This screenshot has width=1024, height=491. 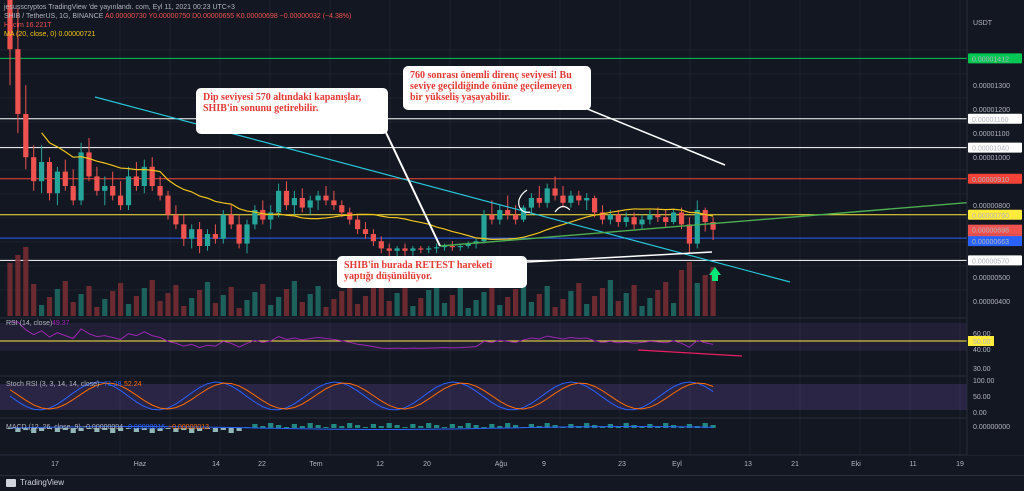 I want to click on price-tick: 0.00000400, so click(x=991, y=302).